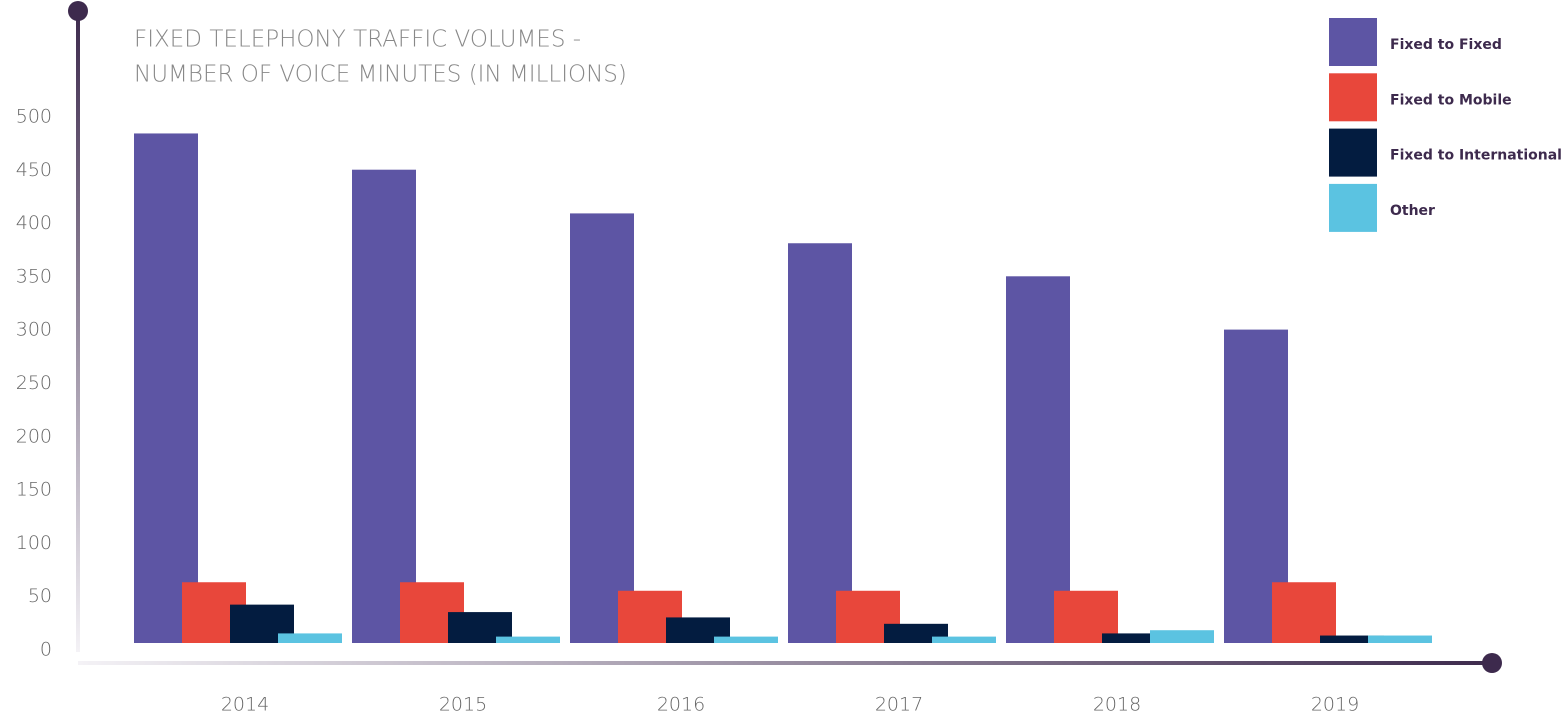 The width and height of the screenshot is (1564, 722). I want to click on x-tick-label: 2017, so click(899, 705).